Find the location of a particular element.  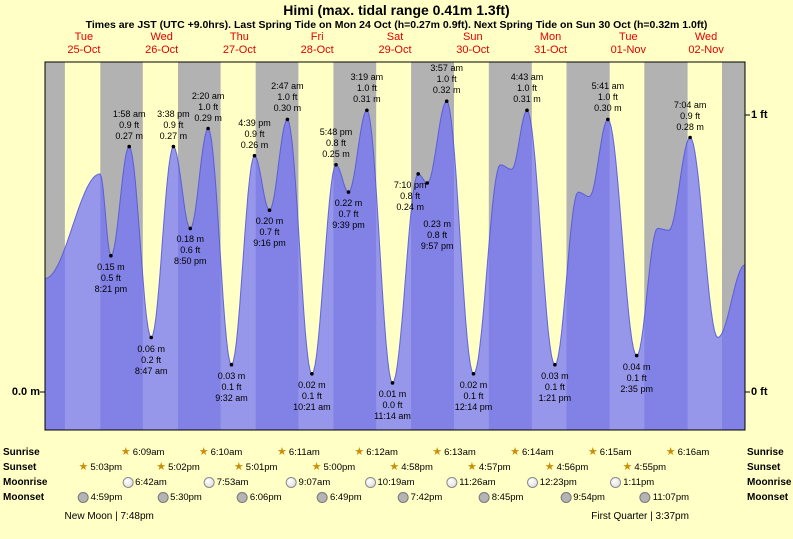

sunrise-time: 6:13am is located at coordinates (460, 452).